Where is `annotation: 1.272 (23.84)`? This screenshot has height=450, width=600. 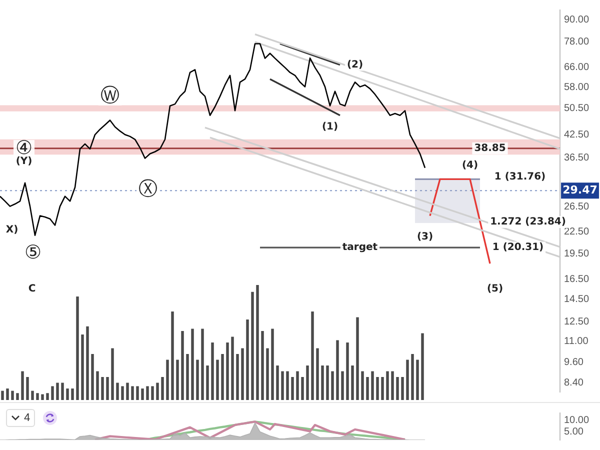 annotation: 1.272 (23.84) is located at coordinates (528, 222).